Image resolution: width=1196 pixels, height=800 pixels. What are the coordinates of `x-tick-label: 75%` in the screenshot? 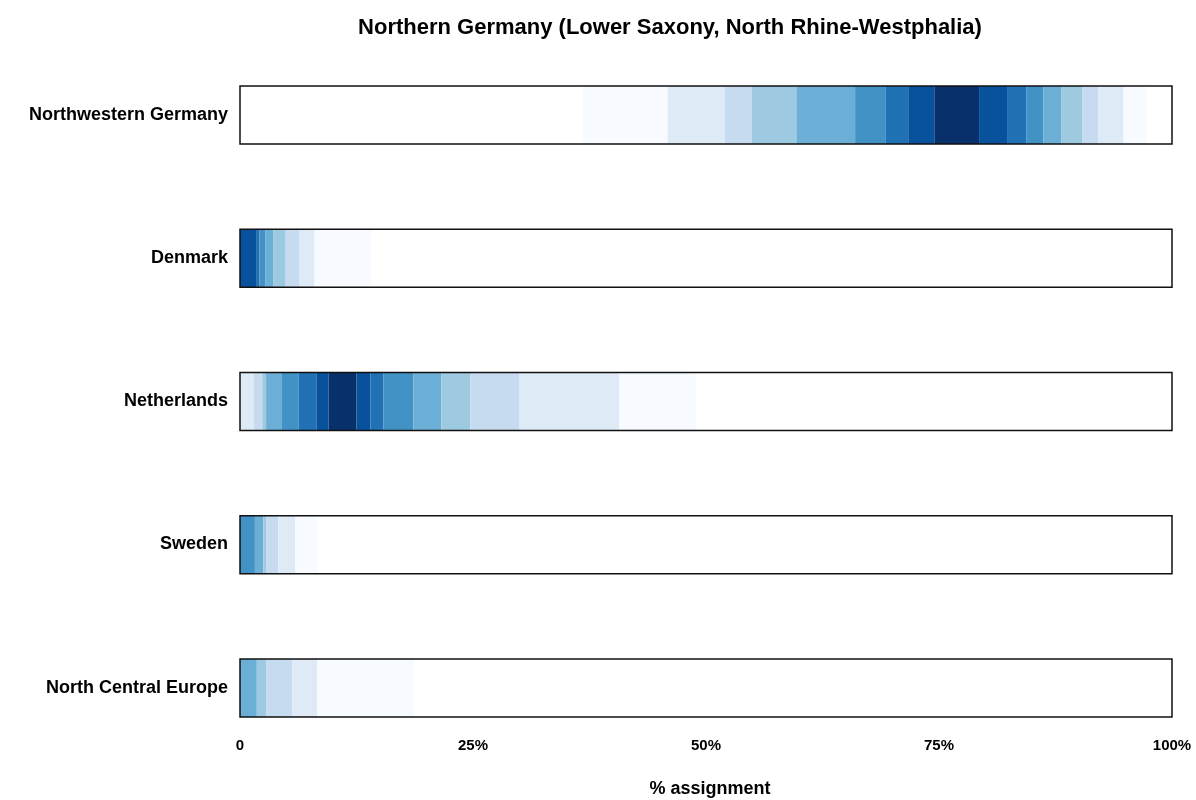 It's located at (939, 744).